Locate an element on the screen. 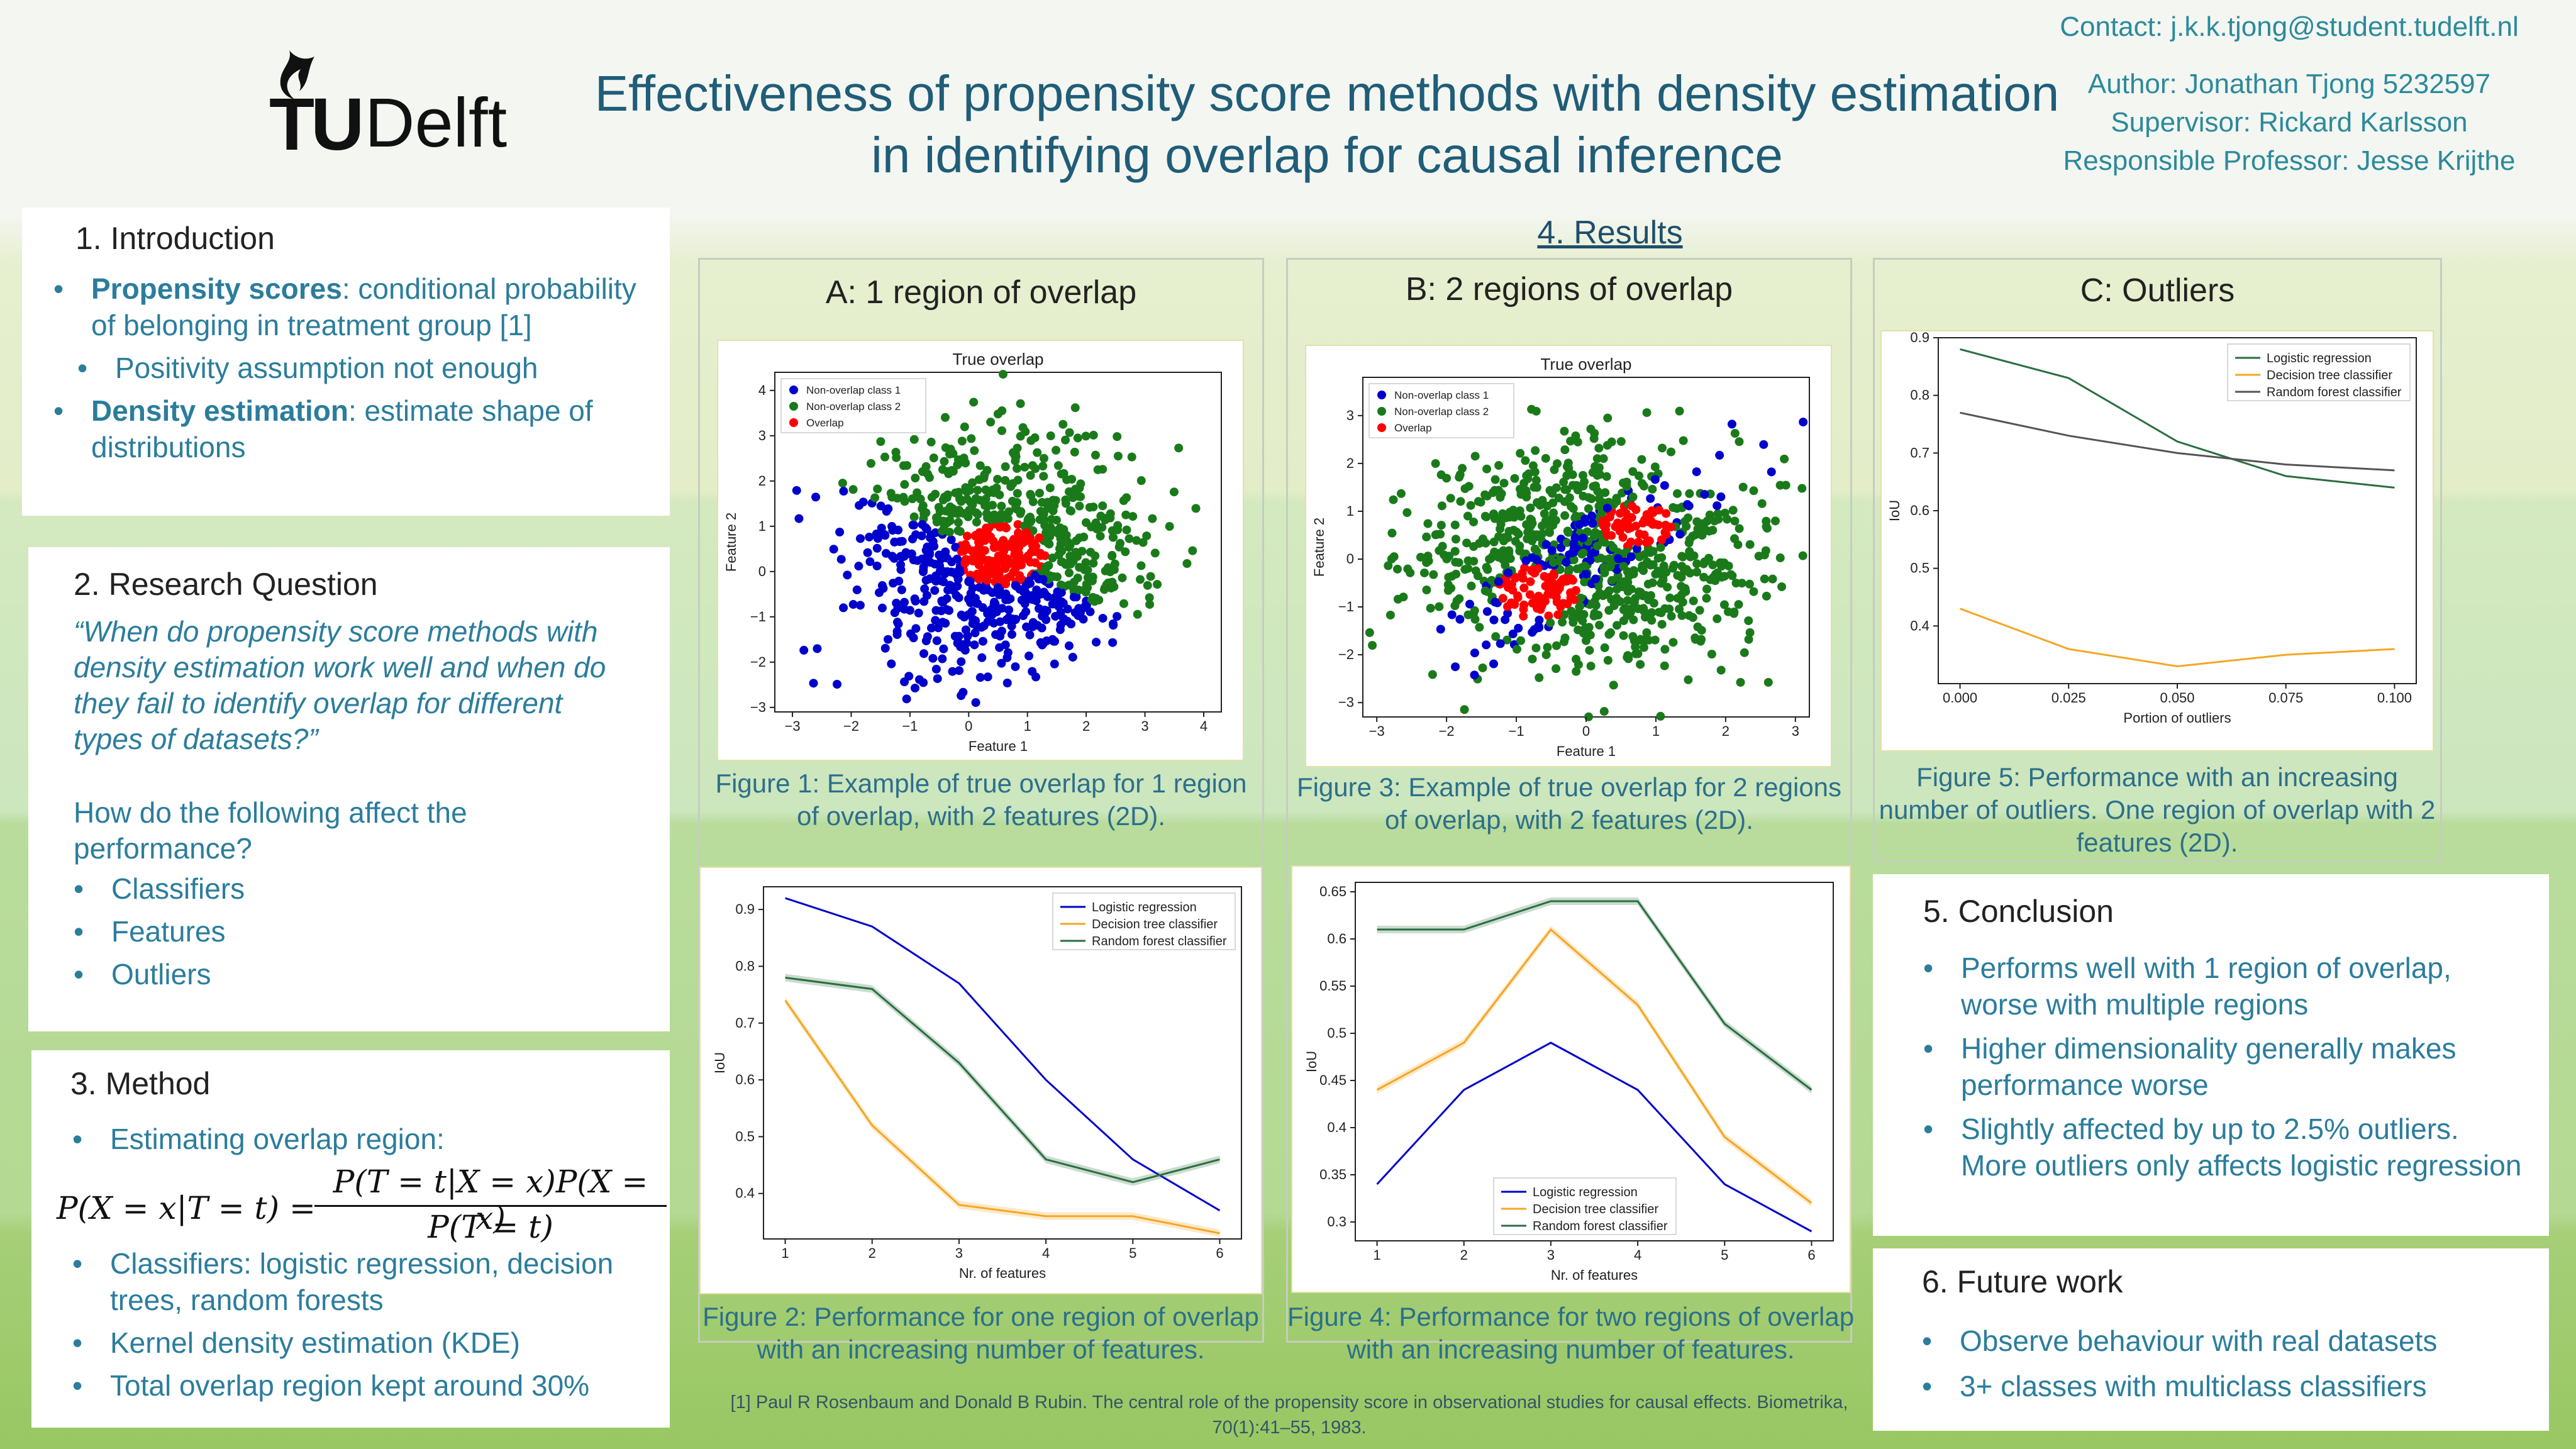 This screenshot has height=1449, width=2576. confidence-band is located at coordinates (1594, 995).